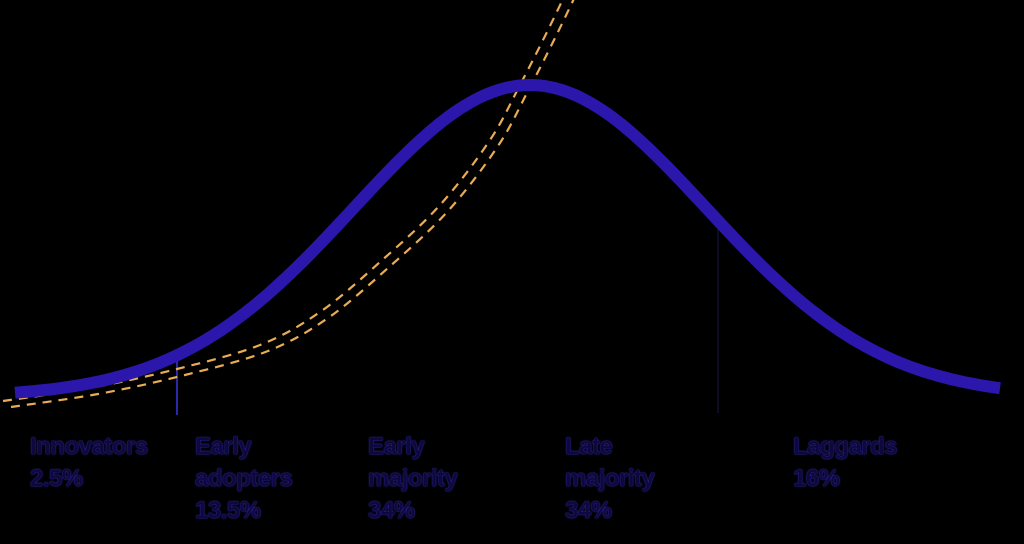 Image resolution: width=1024 pixels, height=544 pixels. Describe the element at coordinates (845, 446) in the screenshot. I see `segment-name: Laggards` at that location.